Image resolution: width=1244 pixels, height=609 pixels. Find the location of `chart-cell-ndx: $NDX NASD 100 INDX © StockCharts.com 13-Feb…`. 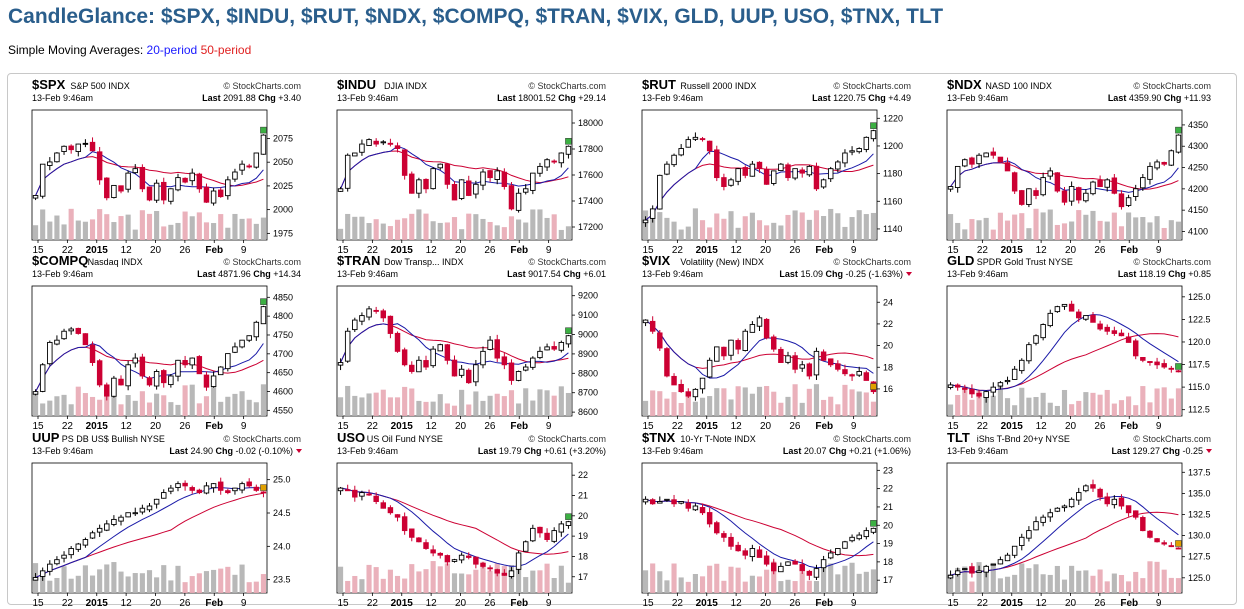

chart-cell-ndx: $NDX NASD 100 INDX © StockCharts.com 13-Feb… is located at coordinates (1073, 166).